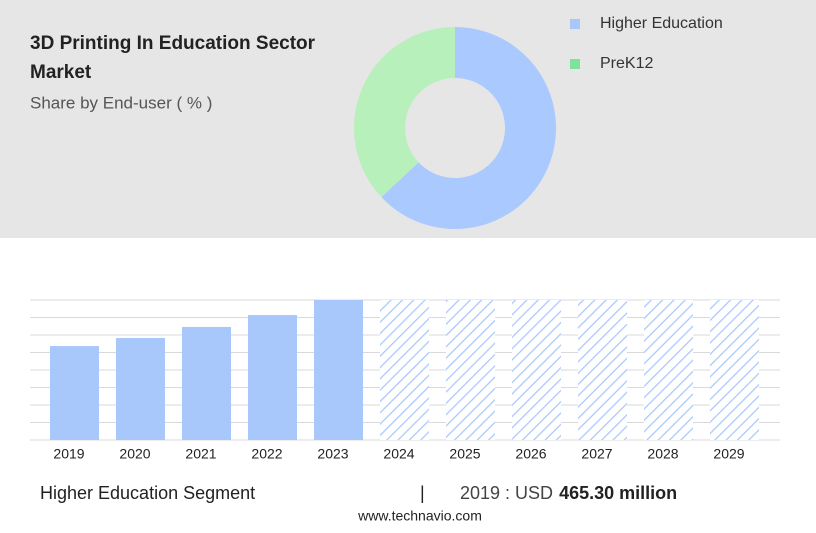 This screenshot has height=533, width=816. Describe the element at coordinates (200, 454) in the screenshot. I see `x-tick-label: 2021` at that location.